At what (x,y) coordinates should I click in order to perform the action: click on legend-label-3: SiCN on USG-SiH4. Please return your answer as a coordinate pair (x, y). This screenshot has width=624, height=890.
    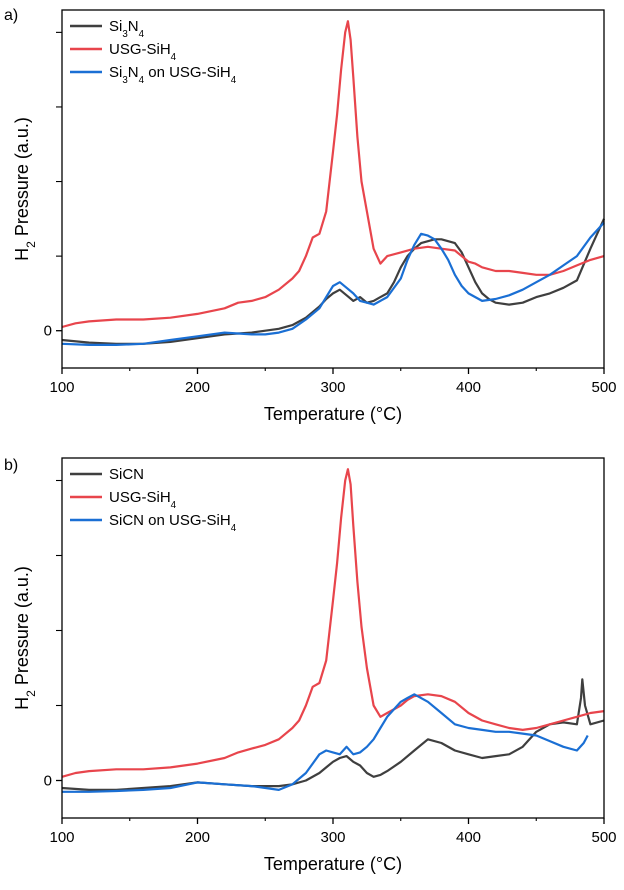
    Looking at the image, I should click on (173, 523).